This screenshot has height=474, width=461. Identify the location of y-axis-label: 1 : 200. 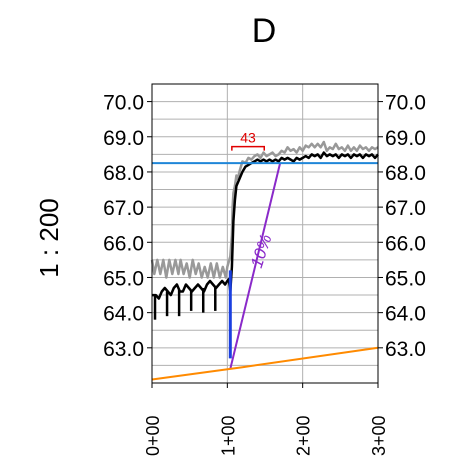
(49, 238).